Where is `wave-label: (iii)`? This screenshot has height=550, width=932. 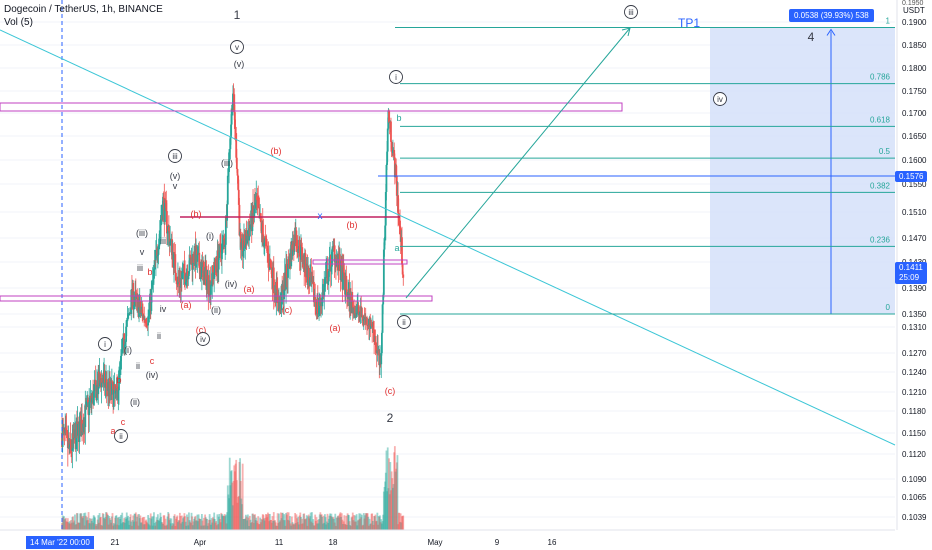 wave-label: (iii) is located at coordinates (142, 233).